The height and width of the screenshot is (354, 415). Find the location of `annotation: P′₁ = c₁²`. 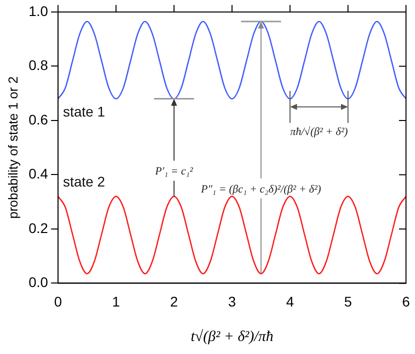

annotation: P′₁ = c₁² is located at coordinates (174, 172).